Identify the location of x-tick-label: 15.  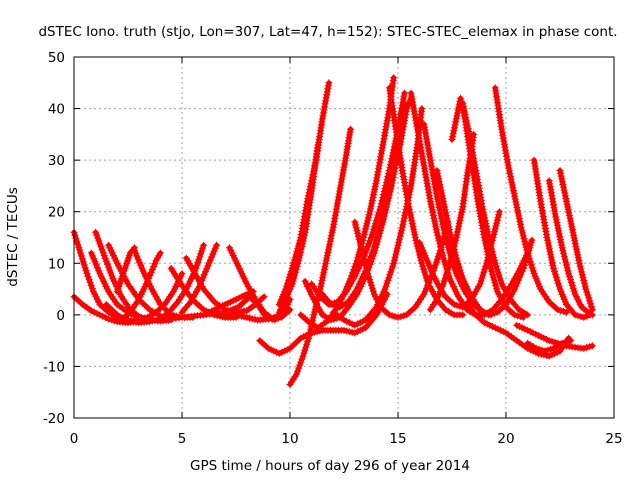
(397, 439).